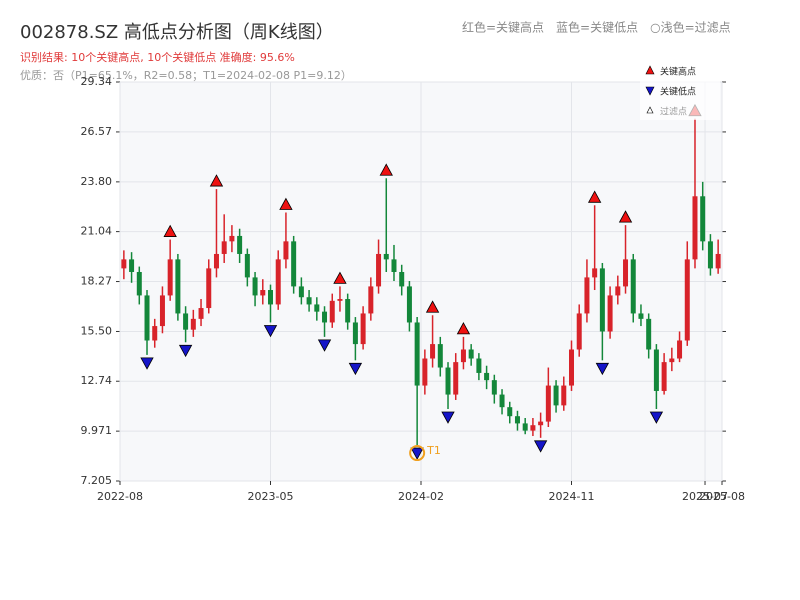 This screenshot has height=600, width=800. Describe the element at coordinates (421, 496) in the screenshot. I see `x-tick-label: 2024-02` at that location.